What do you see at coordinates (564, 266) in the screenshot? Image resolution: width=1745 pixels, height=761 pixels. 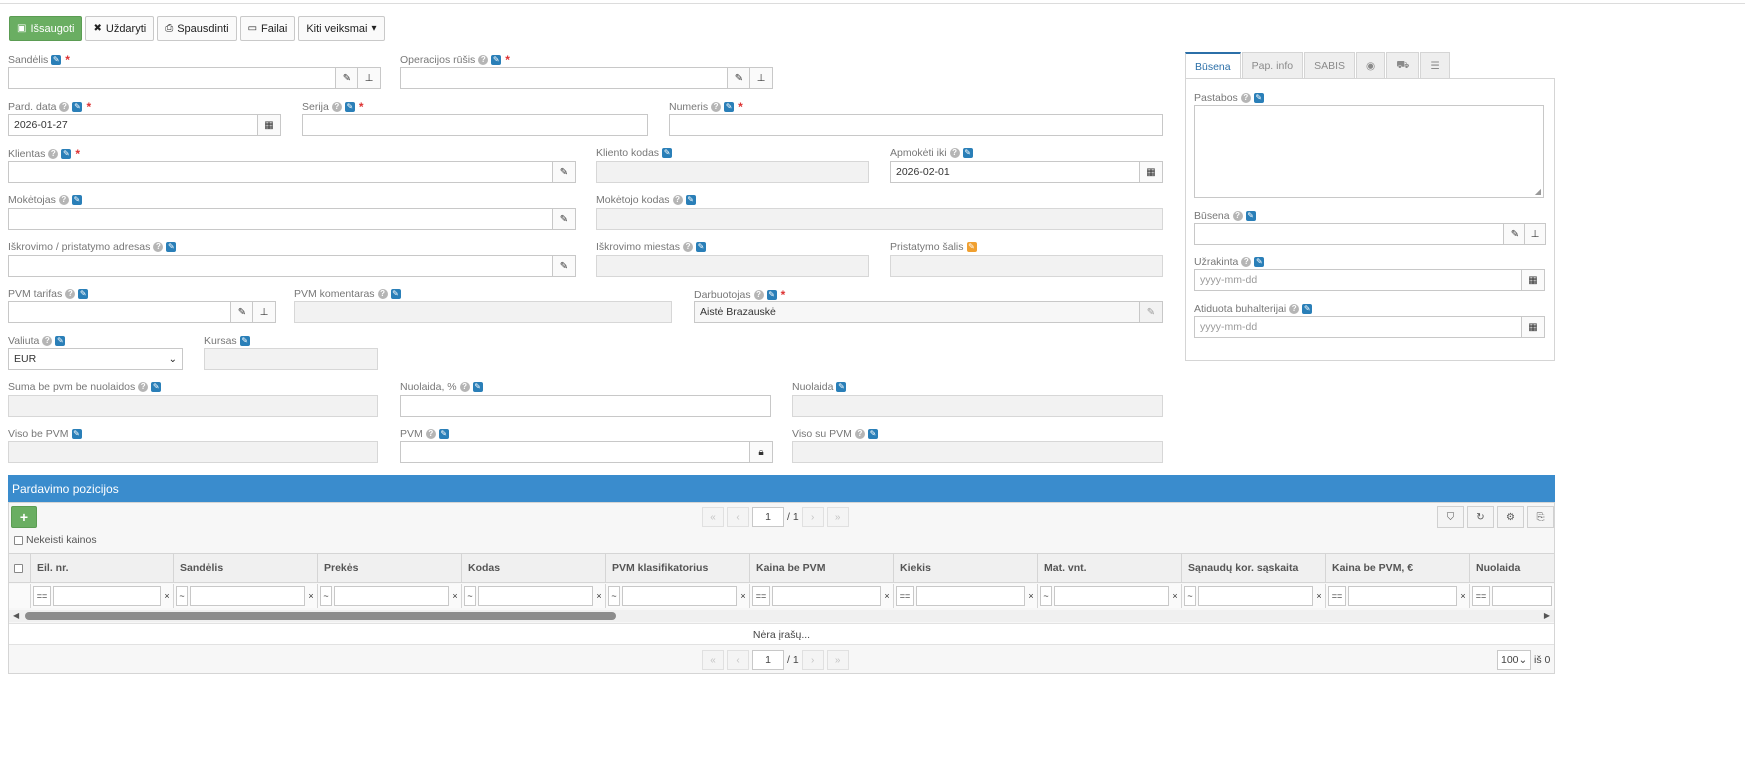 I see `adresas-edit-button: ✎` at bounding box center [564, 266].